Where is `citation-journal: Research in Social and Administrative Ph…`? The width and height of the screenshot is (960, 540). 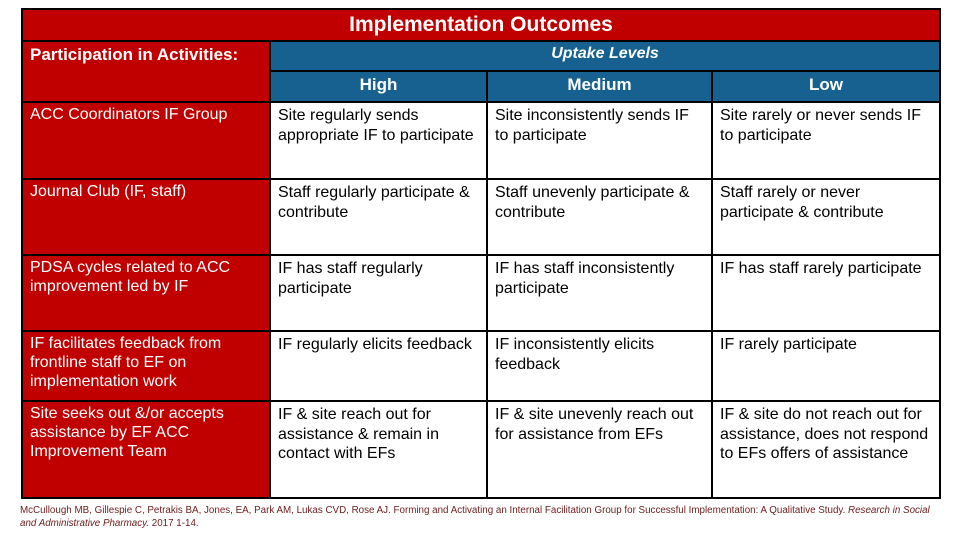 citation-journal: Research in Social and Administrative Ph… is located at coordinates (475, 517).